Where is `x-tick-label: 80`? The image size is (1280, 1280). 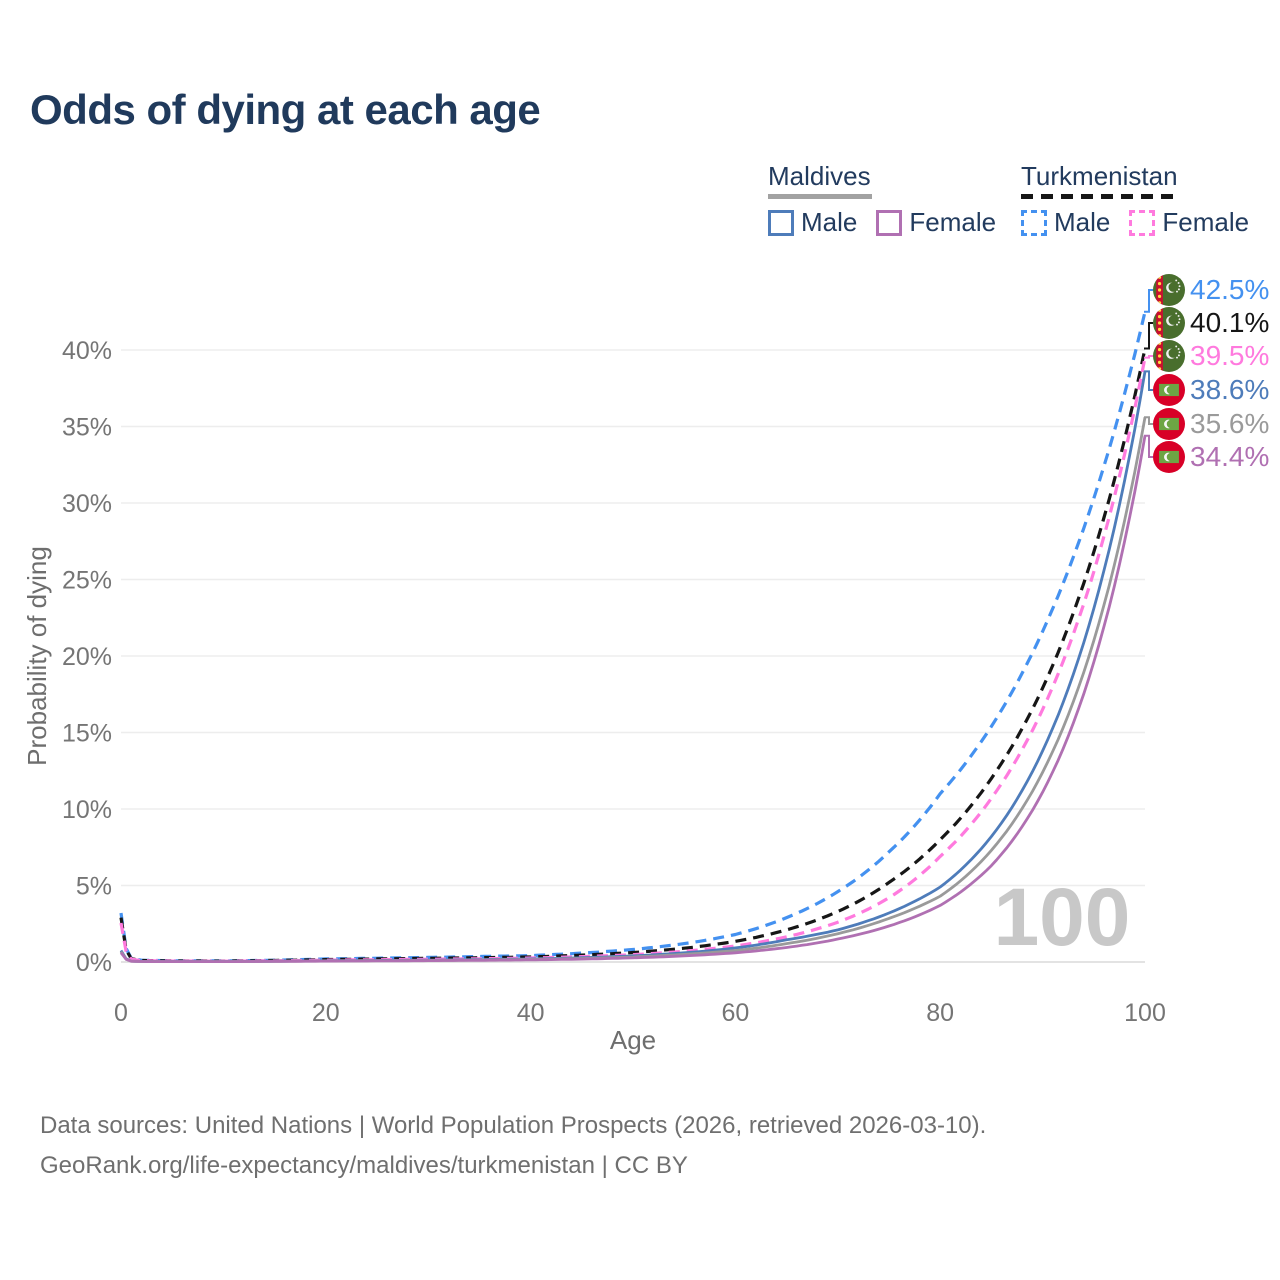 x-tick-label: 80 is located at coordinates (940, 1013).